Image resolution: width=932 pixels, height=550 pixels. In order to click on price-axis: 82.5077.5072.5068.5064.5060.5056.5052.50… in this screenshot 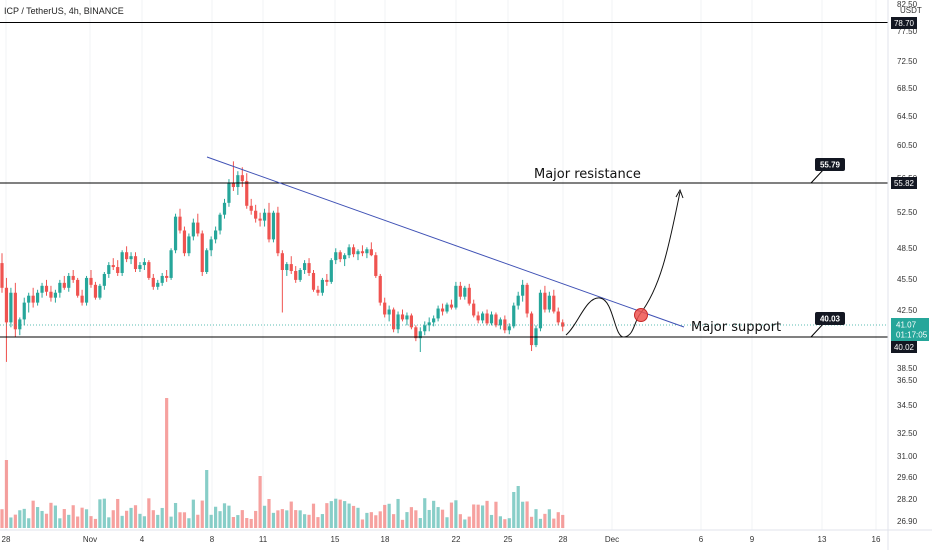, I will do `click(908, 275)`.